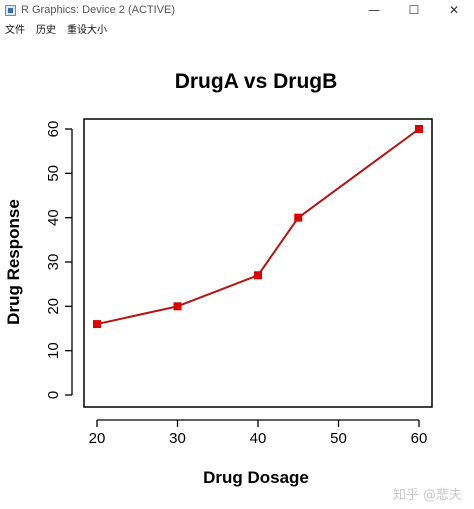  I want to click on y-tick-label: 30, so click(53, 262).